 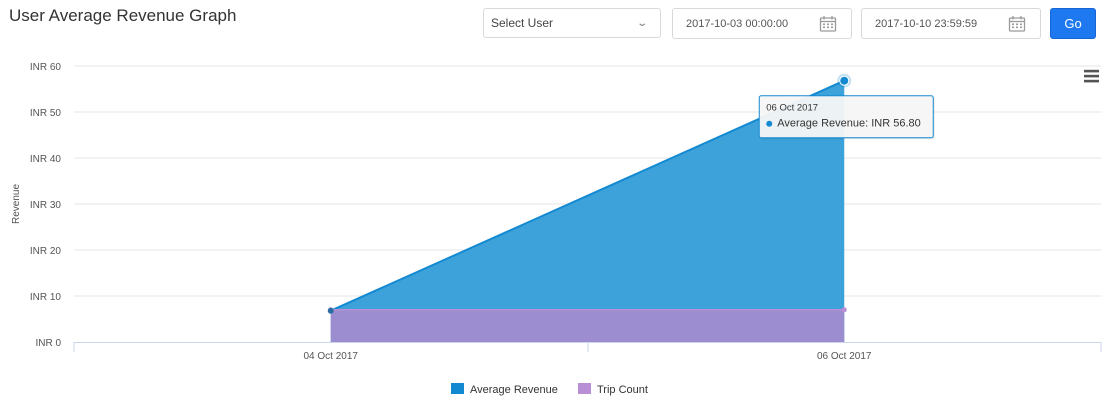 What do you see at coordinates (46, 297) in the screenshot?
I see `y-tick-label: INR 10` at bounding box center [46, 297].